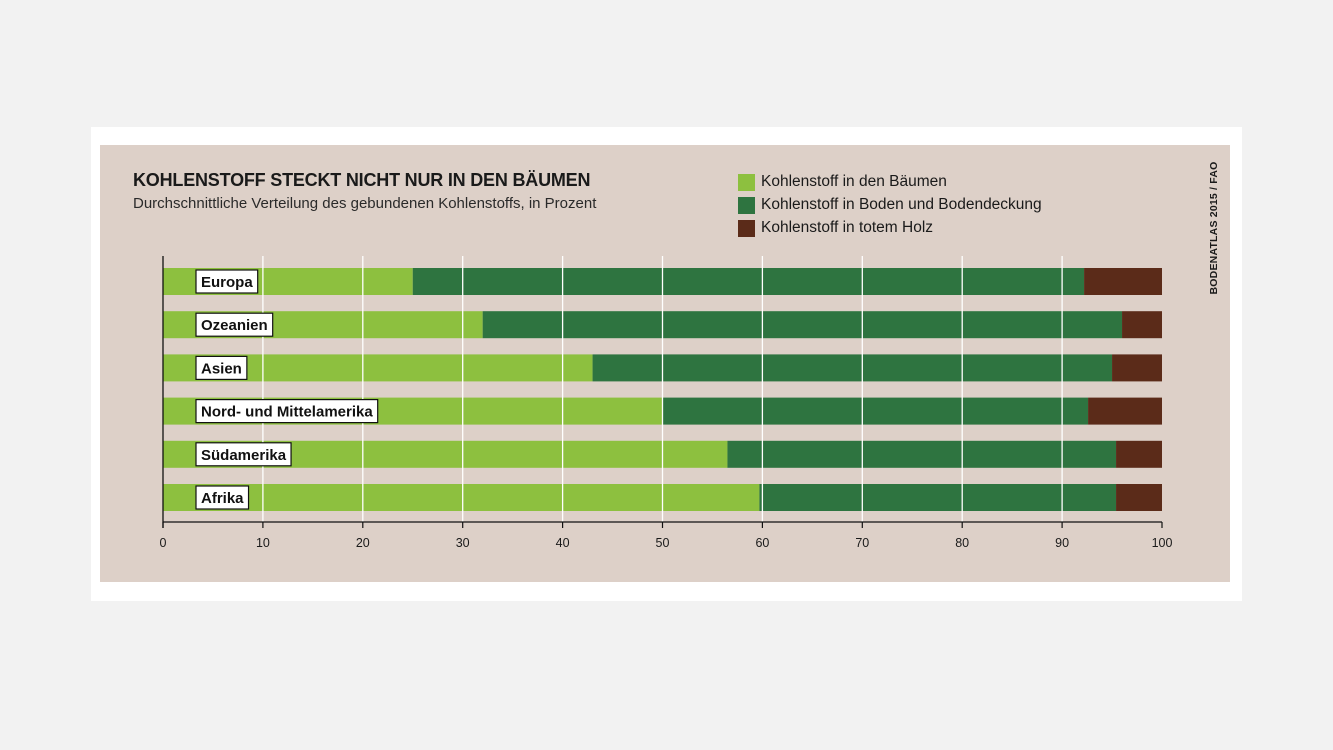 This screenshot has height=750, width=1333. I want to click on x-tick-label-100: 100, so click(1162, 543).